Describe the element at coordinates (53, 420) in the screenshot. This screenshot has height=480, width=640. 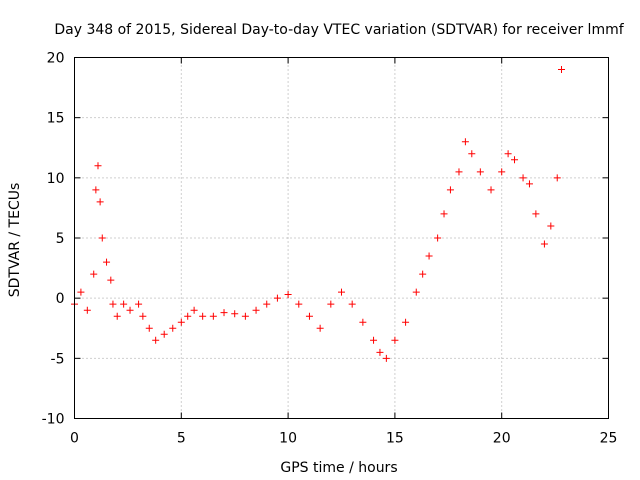
I see `y-tick-label: -10` at that location.